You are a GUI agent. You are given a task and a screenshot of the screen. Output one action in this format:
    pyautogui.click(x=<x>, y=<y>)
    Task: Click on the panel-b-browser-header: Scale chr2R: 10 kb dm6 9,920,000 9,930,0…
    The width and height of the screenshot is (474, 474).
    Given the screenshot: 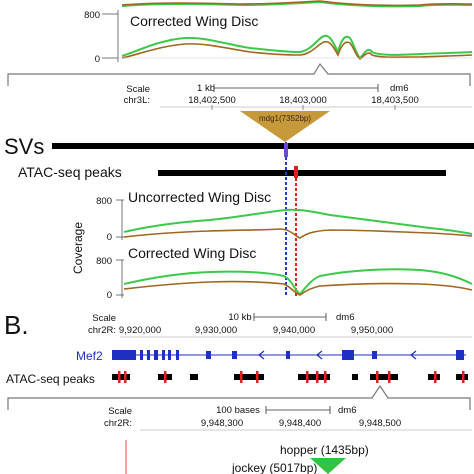 What is the action you would take?
    pyautogui.click(x=280, y=325)
    